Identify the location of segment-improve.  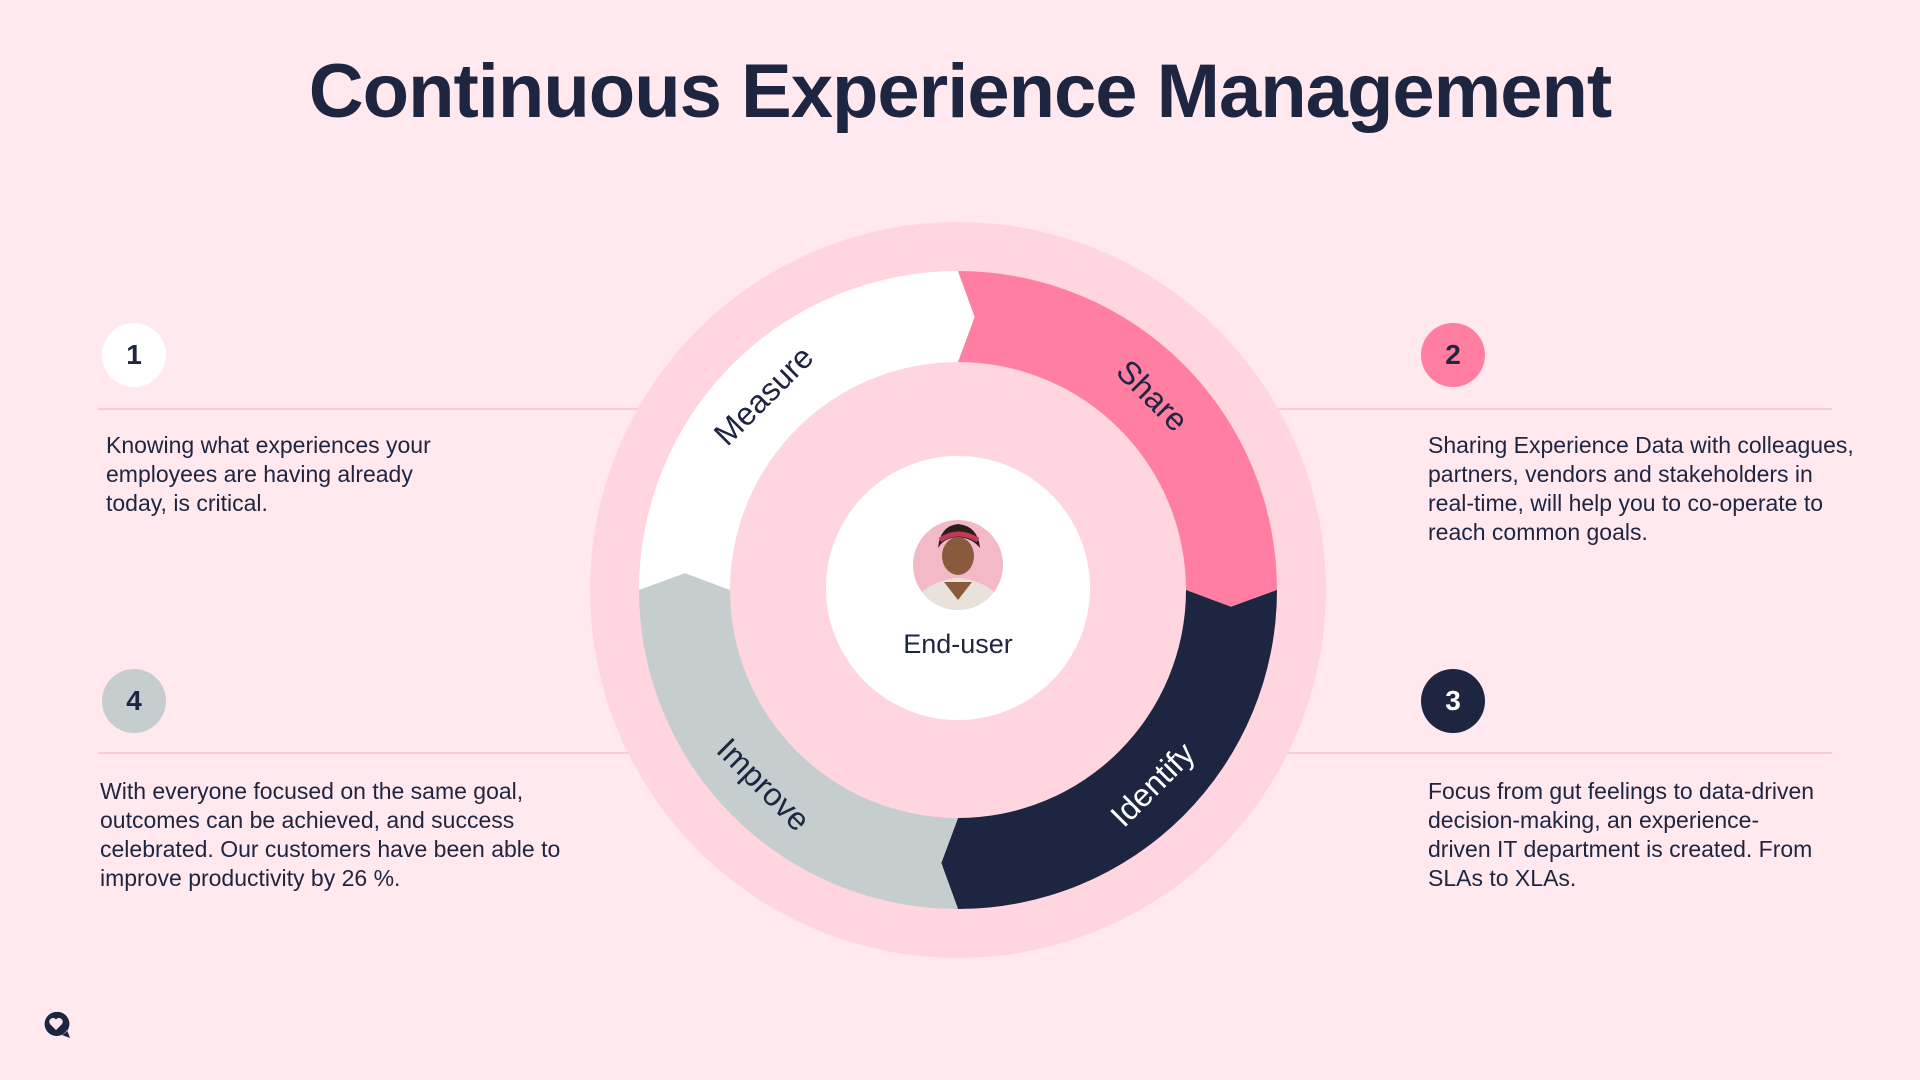
(798, 741).